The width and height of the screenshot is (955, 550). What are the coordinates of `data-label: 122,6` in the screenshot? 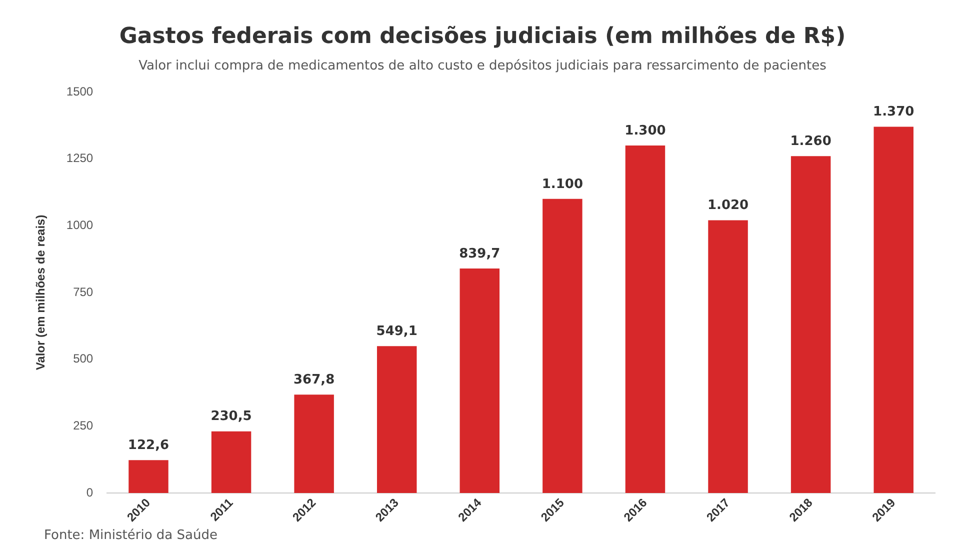 It's located at (149, 446).